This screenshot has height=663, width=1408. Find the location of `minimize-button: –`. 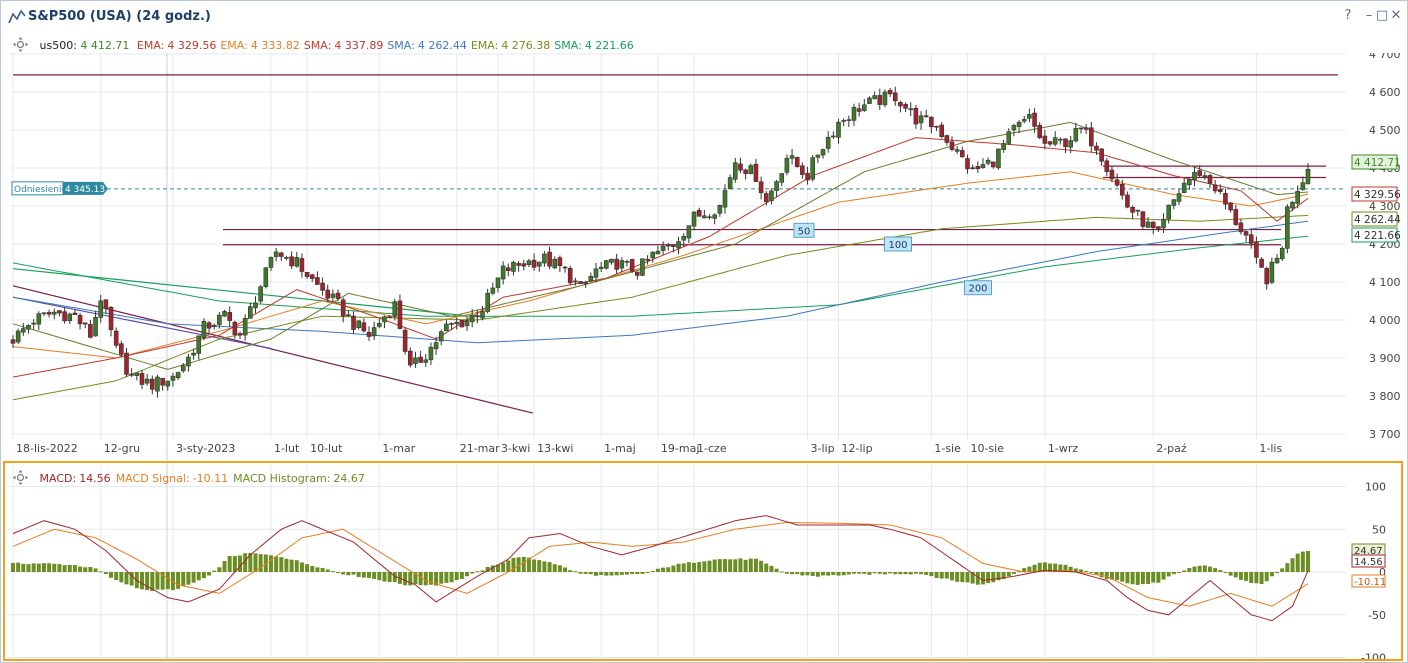

minimize-button: – is located at coordinates (1369, 15).